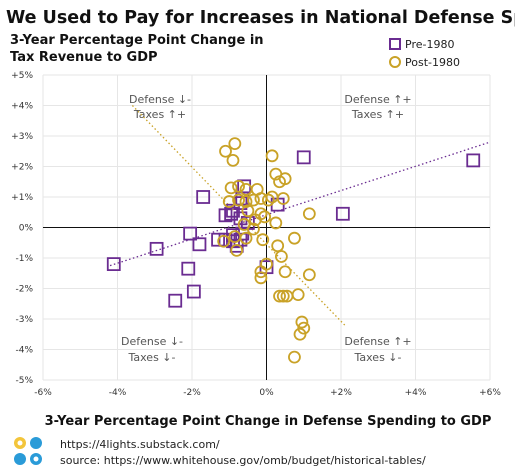  What do you see at coordinates (22, 107) in the screenshot?
I see `y-tick-label: +4%` at bounding box center [22, 107].